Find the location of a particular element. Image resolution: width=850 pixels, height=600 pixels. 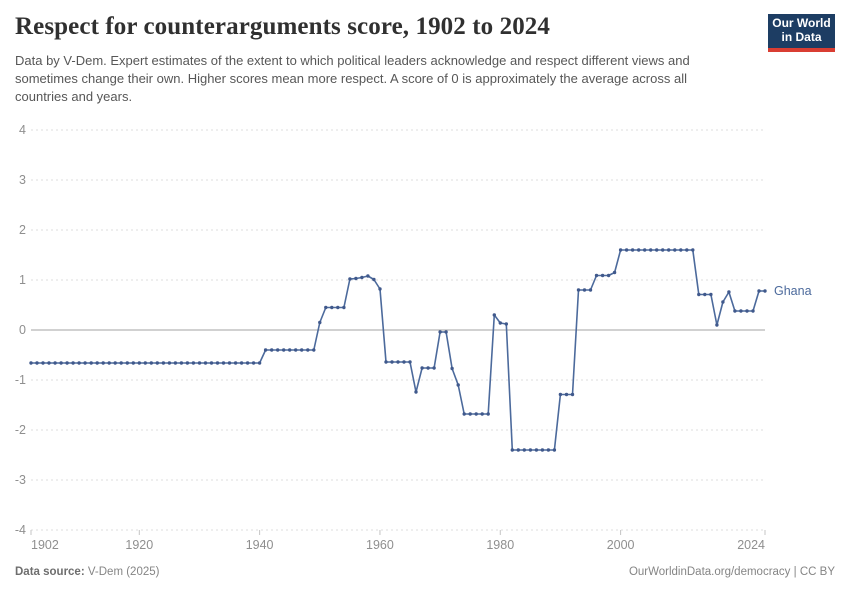

entity-label-ghana: Ghana is located at coordinates (793, 291).